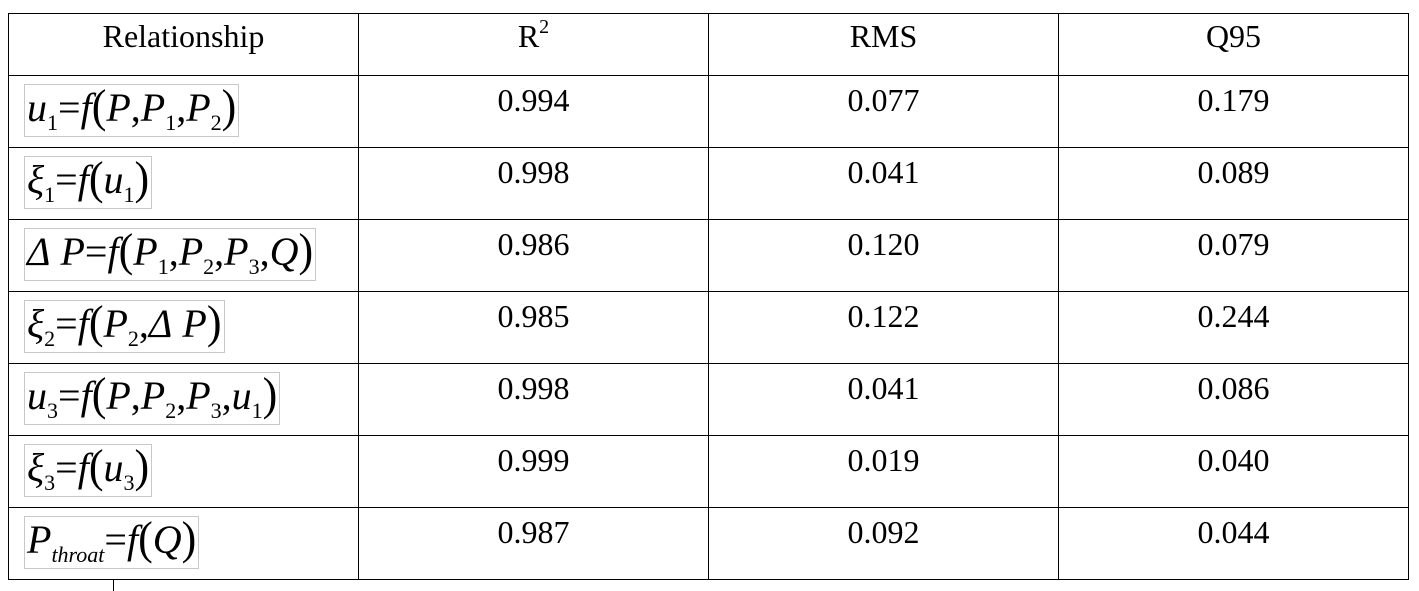  I want to click on r2-cell: 0.985, so click(533, 327).